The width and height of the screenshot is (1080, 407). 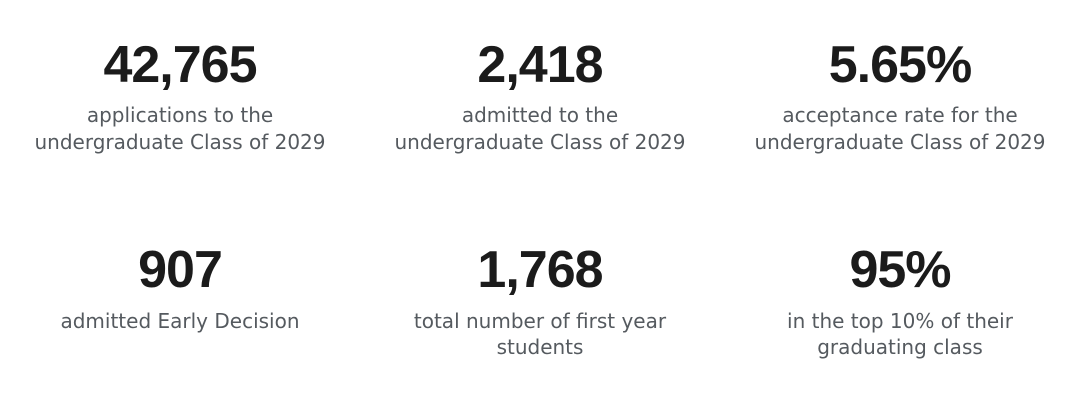 I want to click on stat-value: 907, so click(x=180, y=270).